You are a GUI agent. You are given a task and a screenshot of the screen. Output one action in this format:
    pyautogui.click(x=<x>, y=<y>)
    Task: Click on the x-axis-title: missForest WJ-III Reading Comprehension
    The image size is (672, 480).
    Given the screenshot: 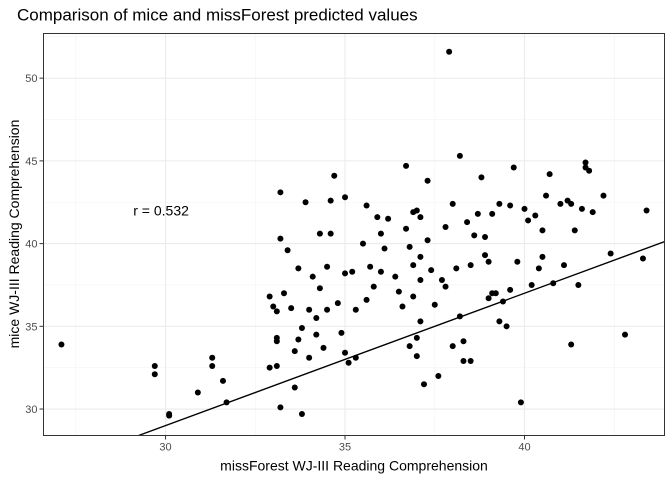 What is the action you would take?
    pyautogui.click(x=354, y=466)
    